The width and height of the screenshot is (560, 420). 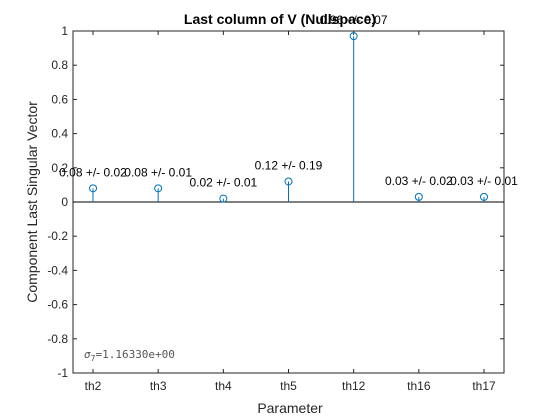 I want to click on y-tick-label: 0.4, so click(x=59, y=134).